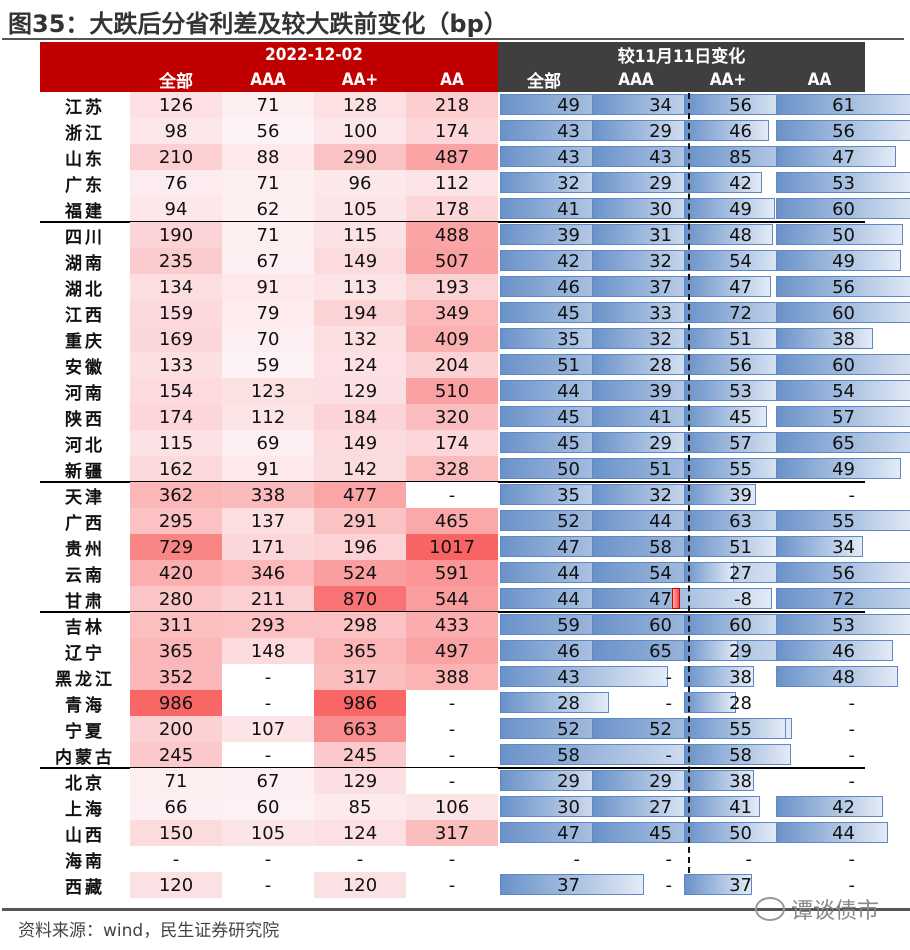 The height and width of the screenshot is (950, 910). What do you see at coordinates (852, 729) in the screenshot?
I see `change-value: -` at bounding box center [852, 729].